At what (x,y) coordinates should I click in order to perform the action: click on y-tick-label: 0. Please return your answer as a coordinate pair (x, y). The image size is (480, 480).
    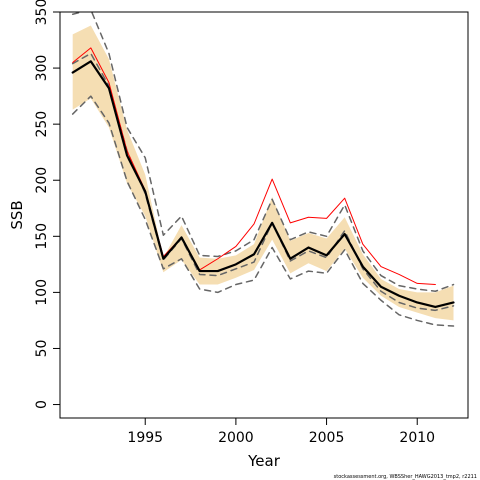
    Looking at the image, I should click on (42, 404).